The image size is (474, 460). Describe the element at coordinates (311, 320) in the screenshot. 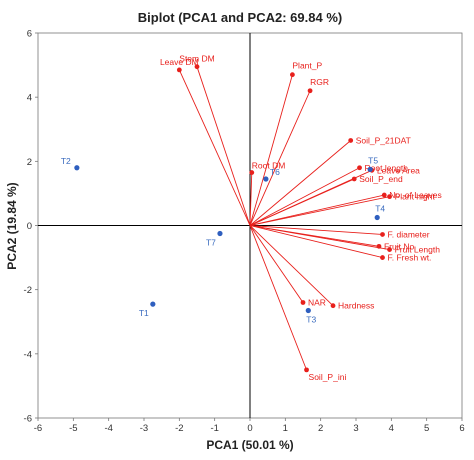

I see `observation-label: T3` at that location.